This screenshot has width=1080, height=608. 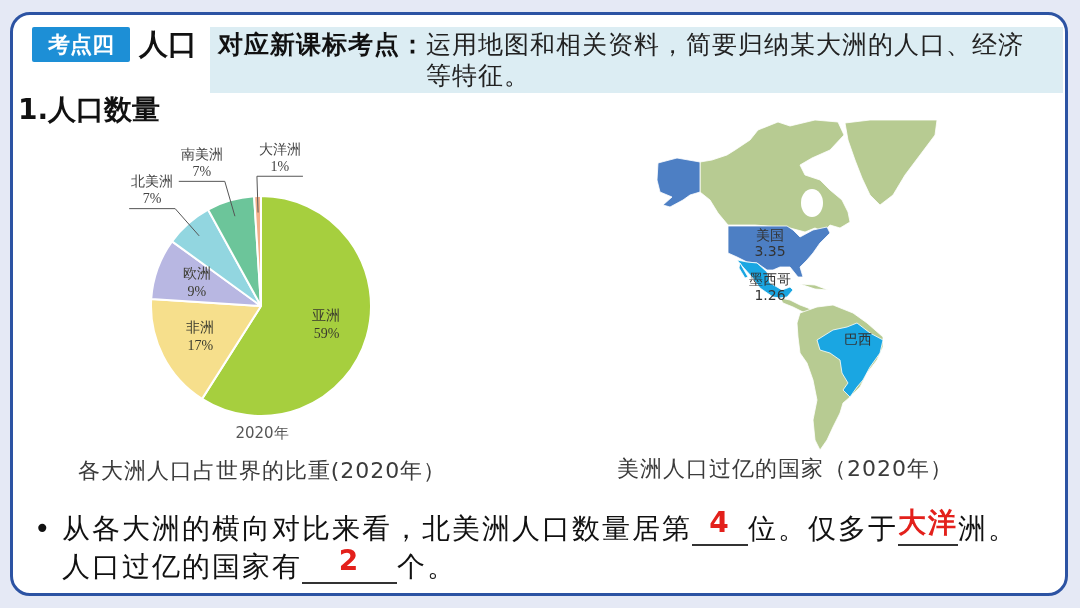 What do you see at coordinates (988, 528) in the screenshot?
I see `text: 洲。` at bounding box center [988, 528].